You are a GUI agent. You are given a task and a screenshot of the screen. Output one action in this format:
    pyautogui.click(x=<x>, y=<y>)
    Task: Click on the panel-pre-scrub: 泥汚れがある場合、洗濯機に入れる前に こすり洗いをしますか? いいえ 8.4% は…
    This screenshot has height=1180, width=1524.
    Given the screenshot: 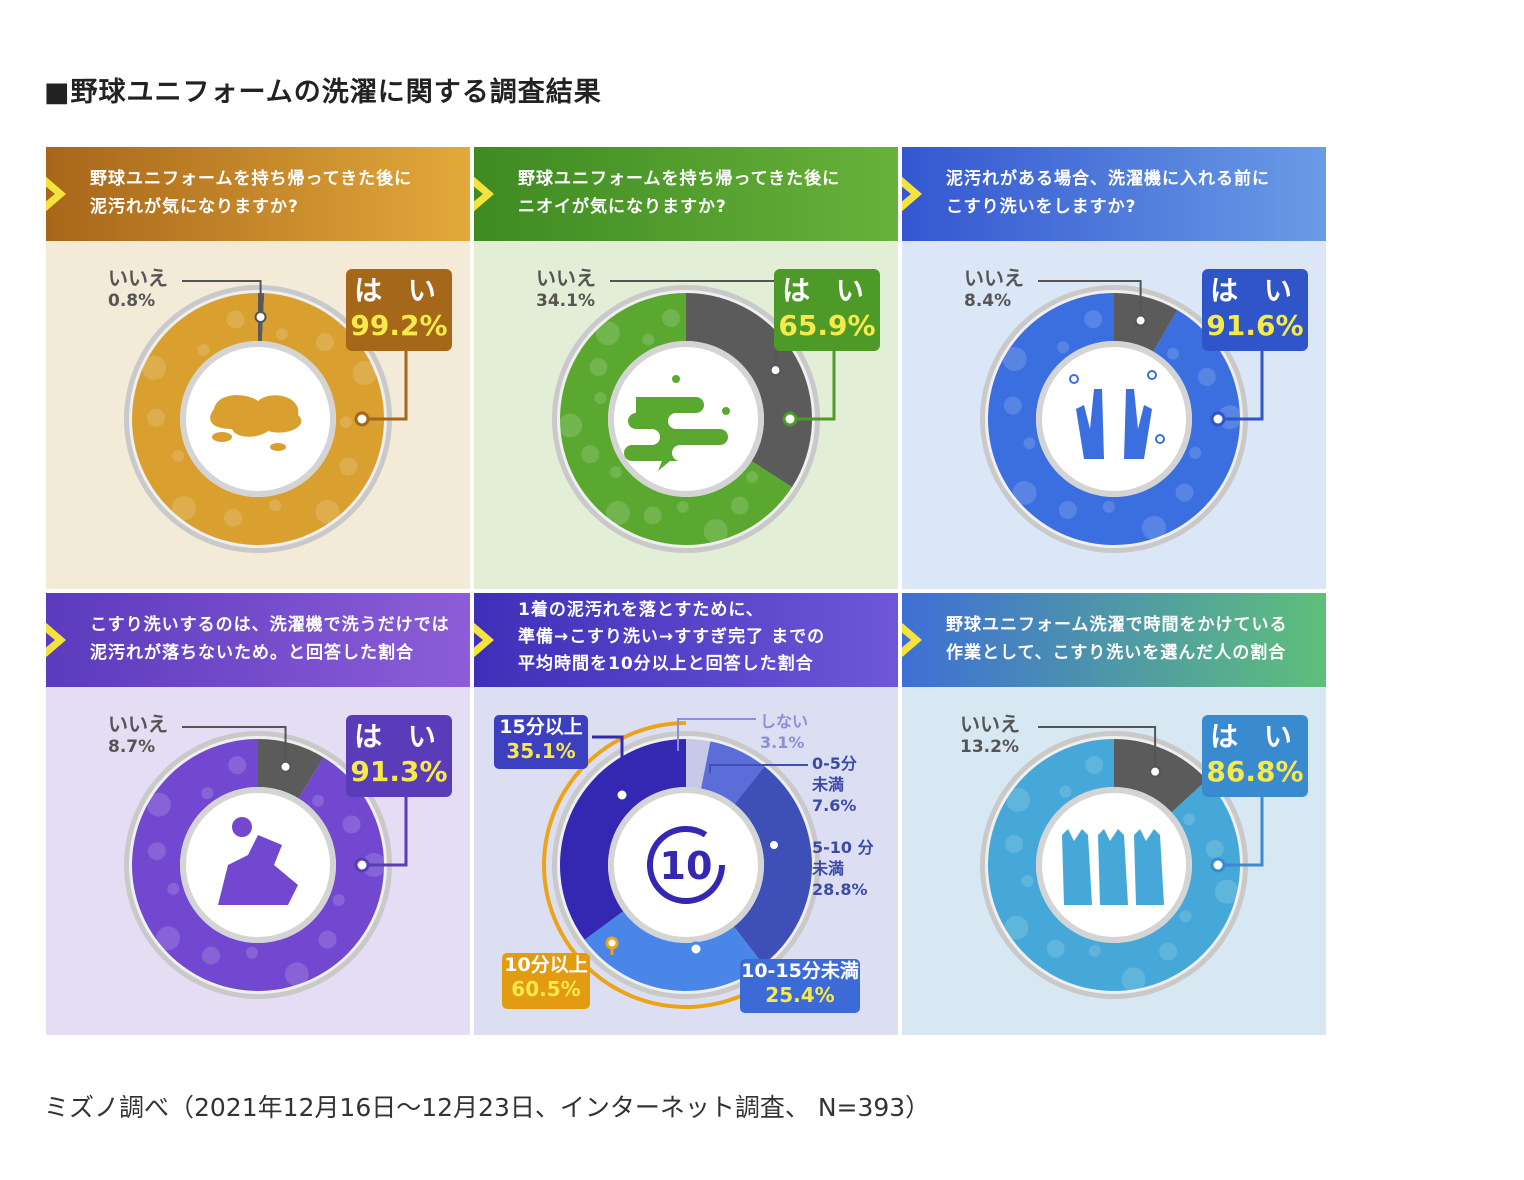 What is the action you would take?
    pyautogui.click(x=1114, y=368)
    